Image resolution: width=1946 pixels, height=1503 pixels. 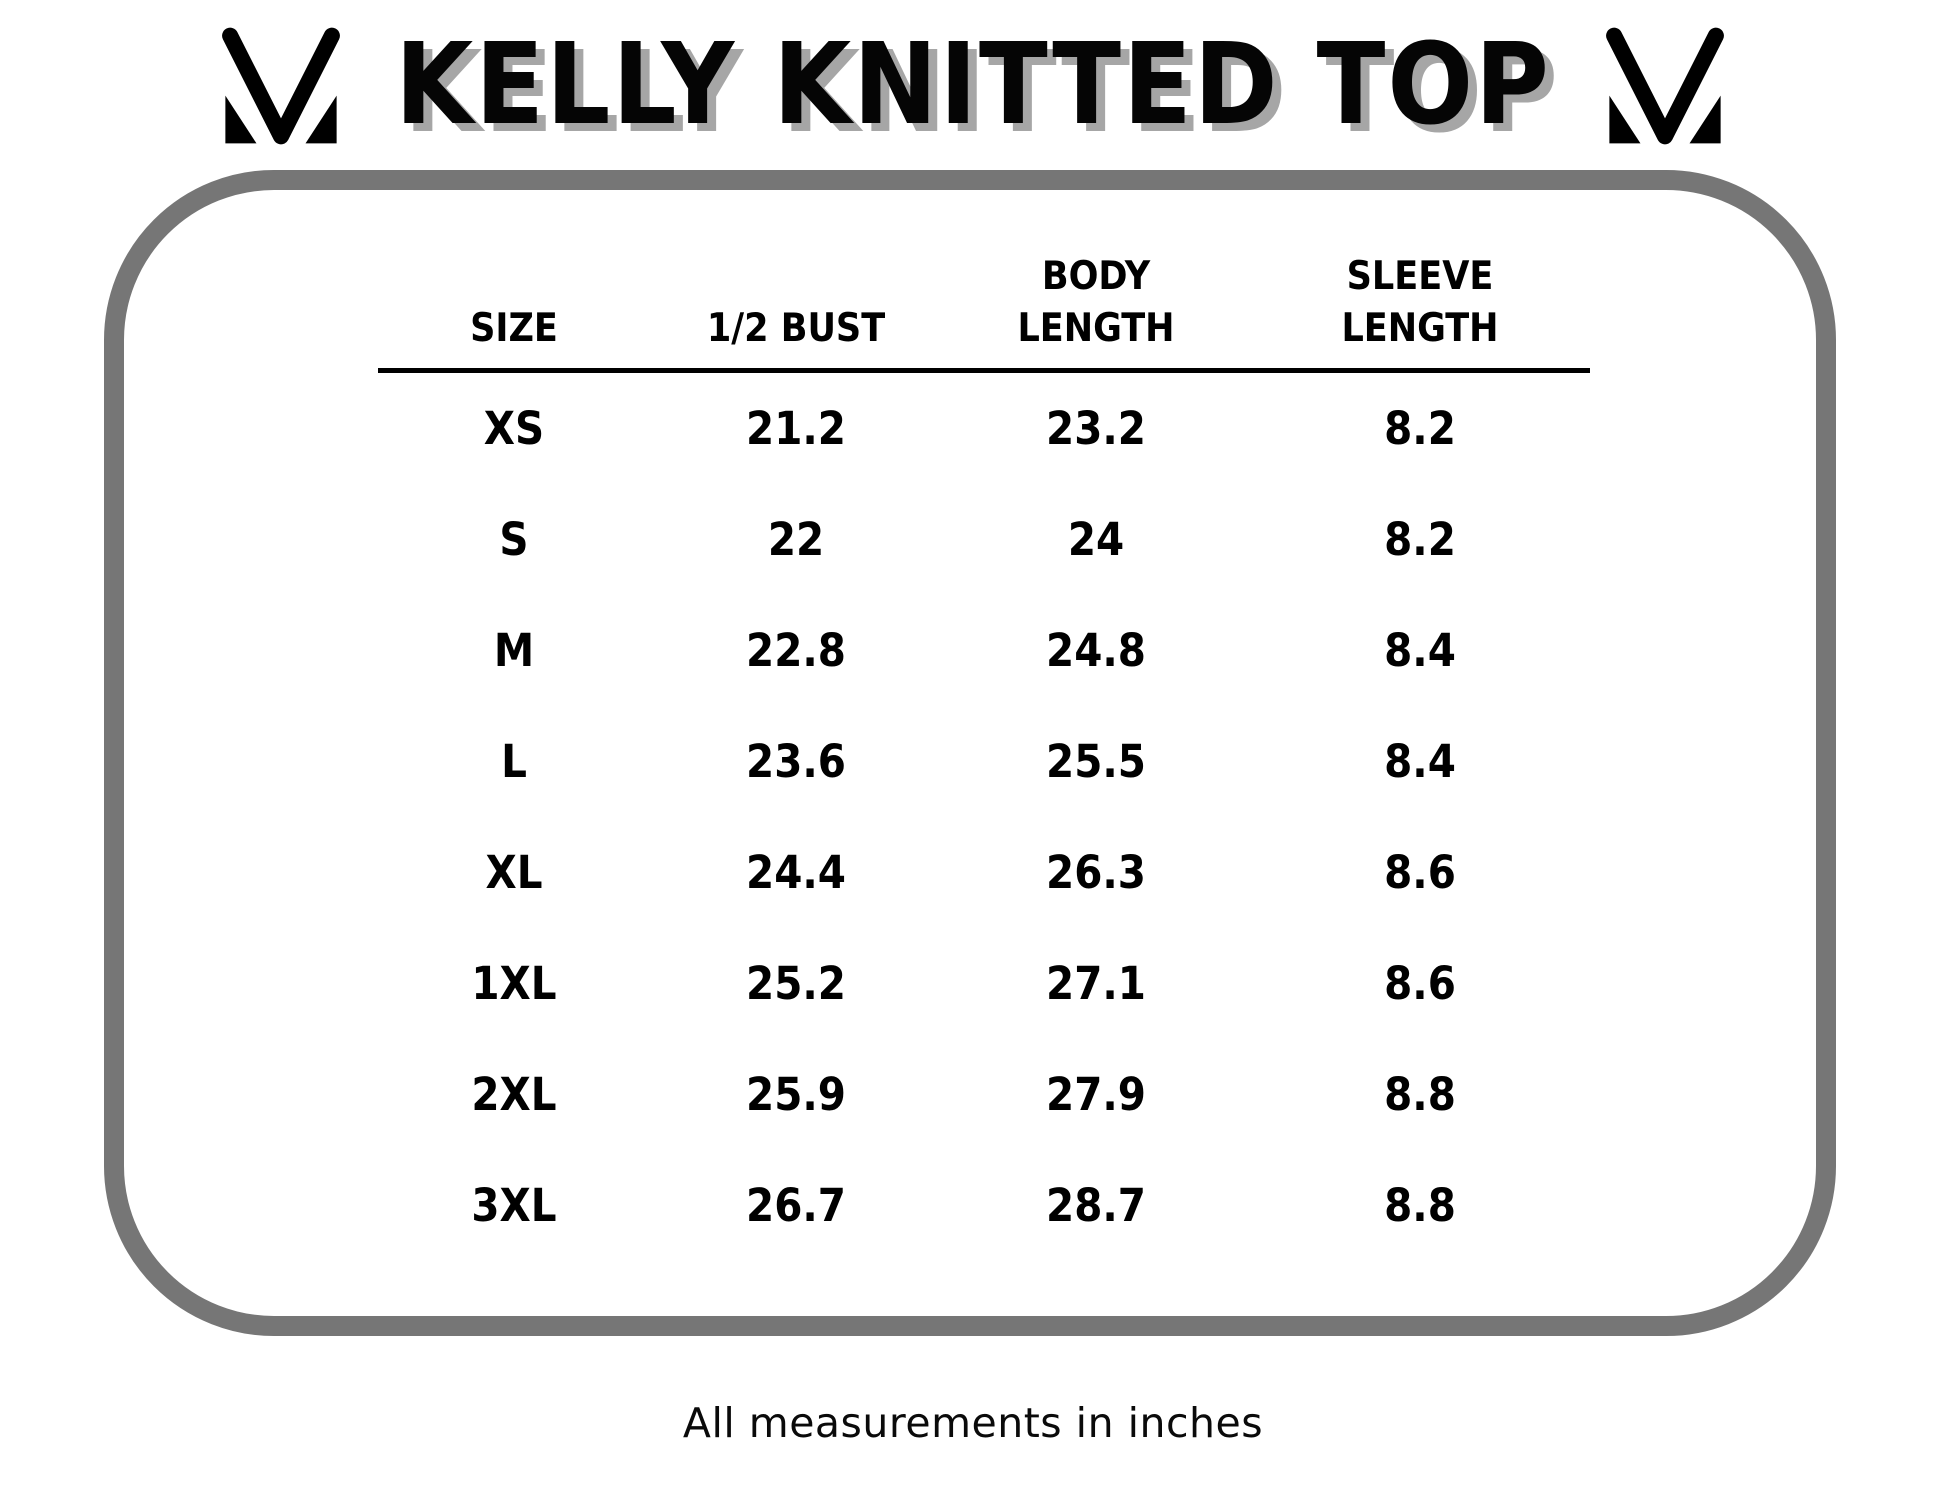 I want to click on table-row: XL 24.4 26.3 8.6, so click(x=984, y=872).